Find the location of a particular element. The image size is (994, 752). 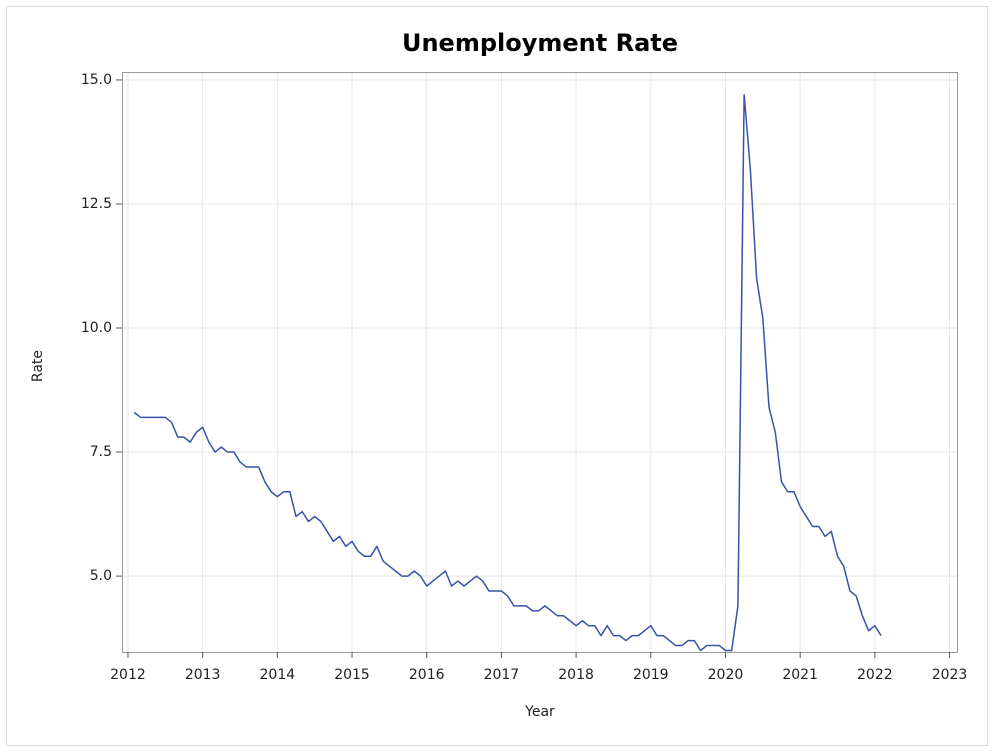

x-tick-label: 2019 is located at coordinates (651, 675).